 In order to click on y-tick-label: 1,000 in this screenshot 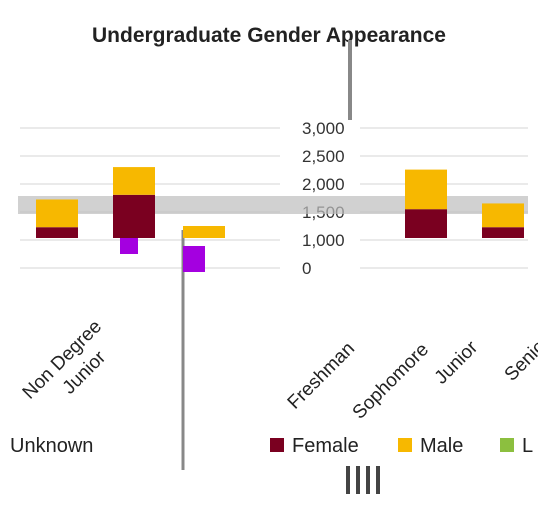, I will do `click(323, 240)`.